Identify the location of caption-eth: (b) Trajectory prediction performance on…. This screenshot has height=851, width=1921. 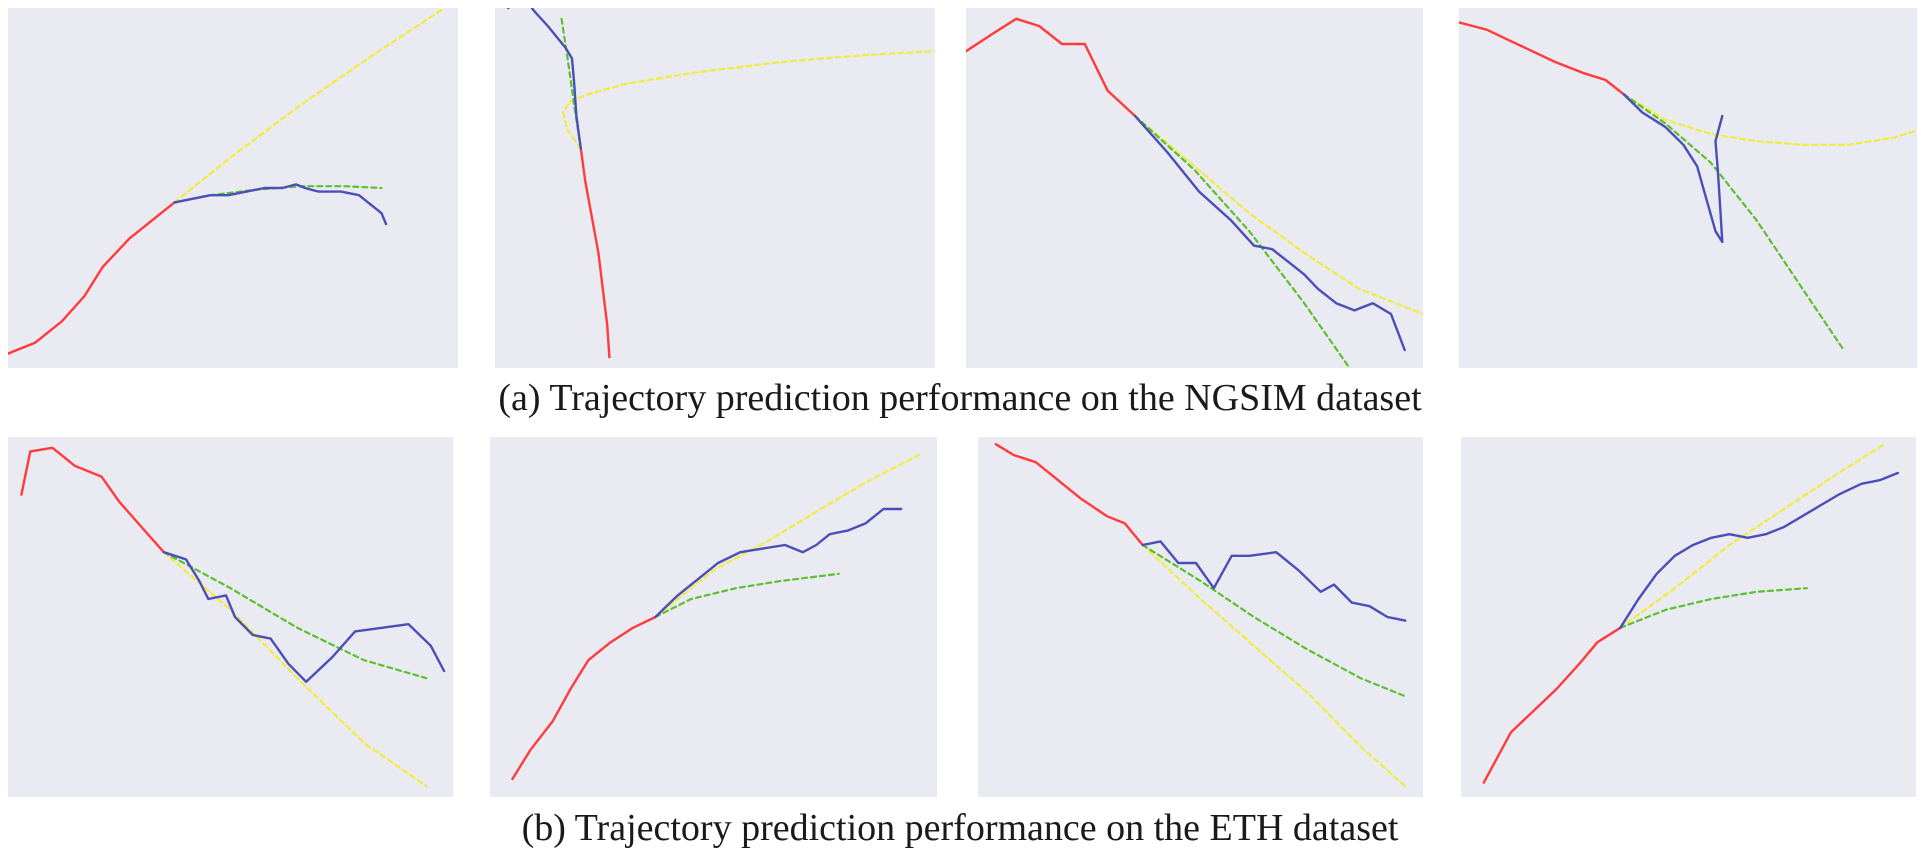
(960, 828).